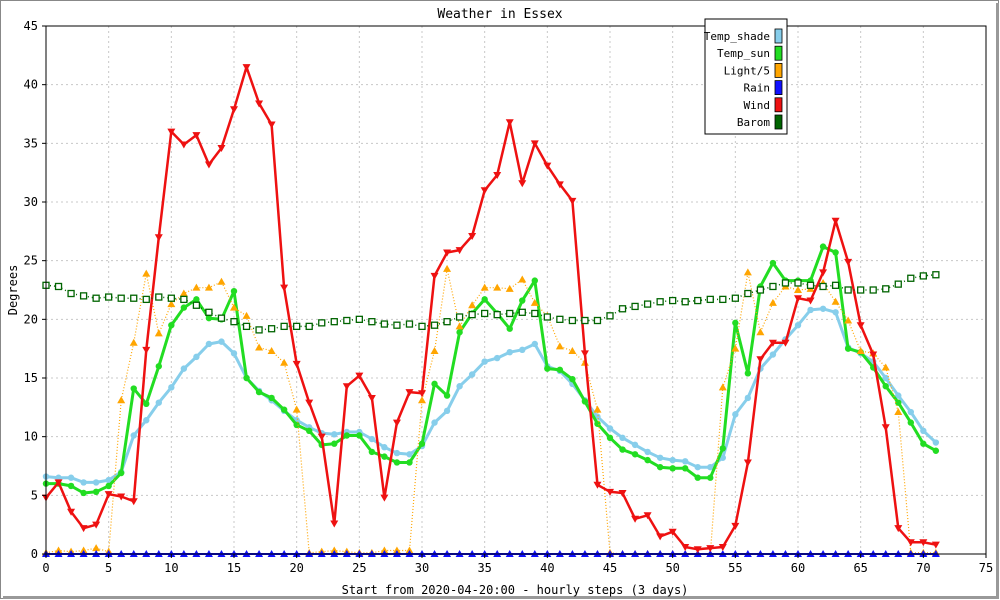  Describe the element at coordinates (986, 568) in the screenshot. I see `x-tick-label: 75` at that location.